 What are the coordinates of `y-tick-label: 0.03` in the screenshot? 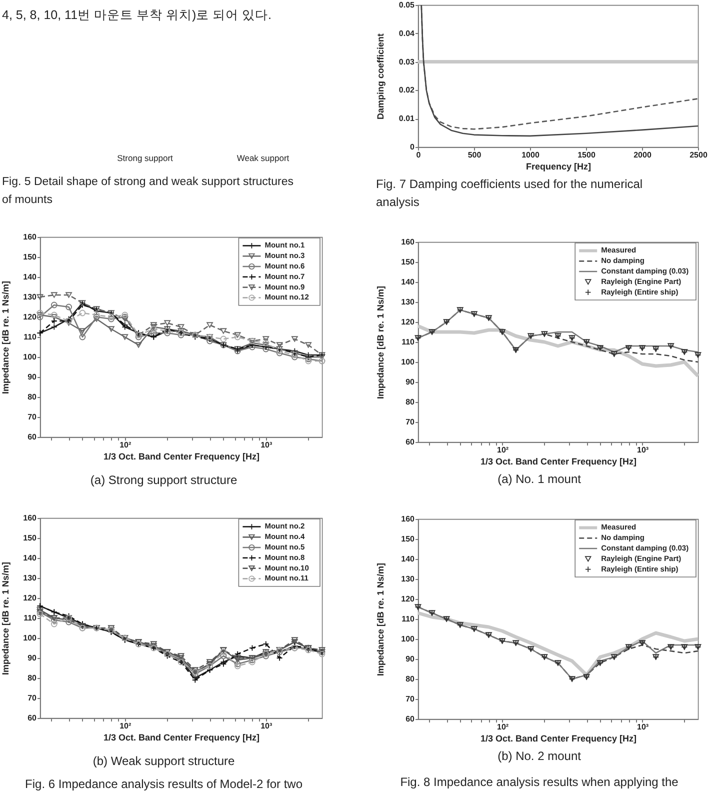 It's located at (407, 61).